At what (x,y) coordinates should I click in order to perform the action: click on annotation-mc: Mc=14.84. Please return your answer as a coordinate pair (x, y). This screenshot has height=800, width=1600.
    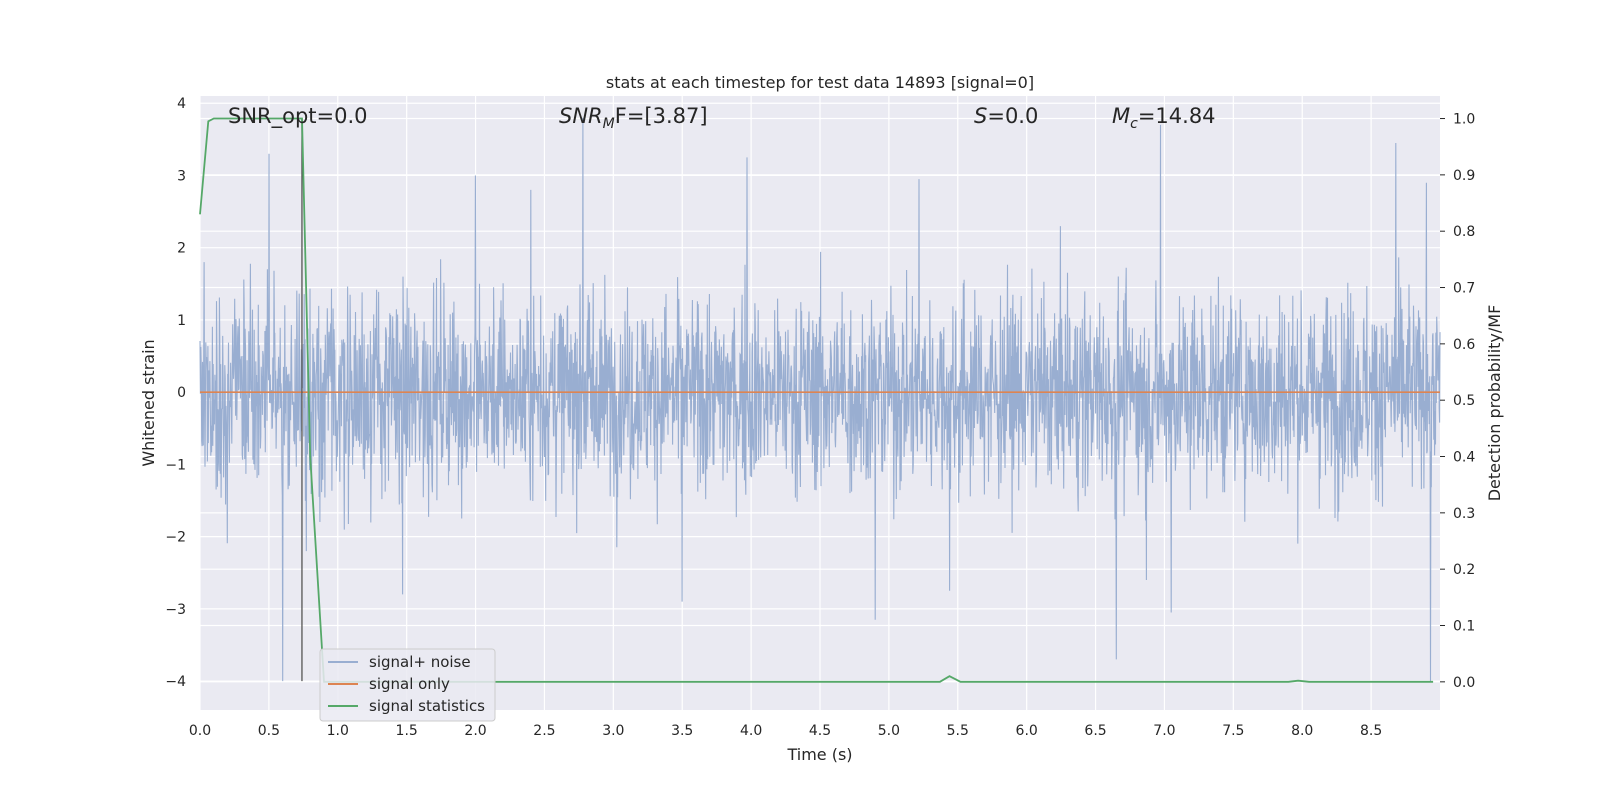
    Looking at the image, I should click on (1164, 118).